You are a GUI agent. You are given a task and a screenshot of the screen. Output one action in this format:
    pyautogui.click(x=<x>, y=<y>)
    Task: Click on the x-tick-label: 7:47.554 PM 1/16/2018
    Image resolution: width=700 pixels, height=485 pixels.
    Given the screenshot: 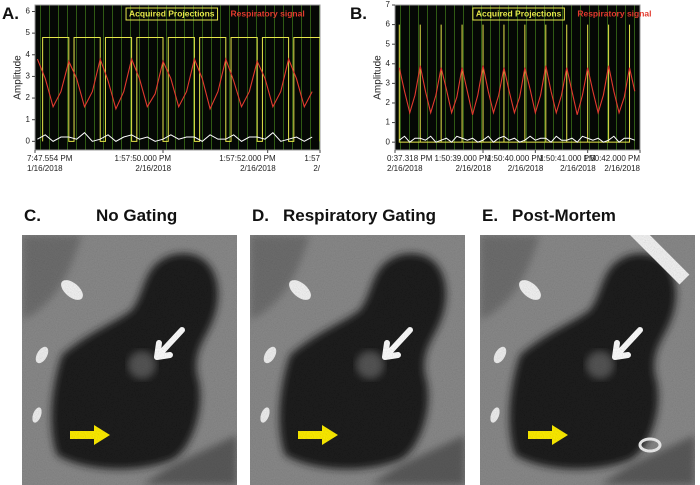 What is the action you would take?
    pyautogui.click(x=50, y=163)
    